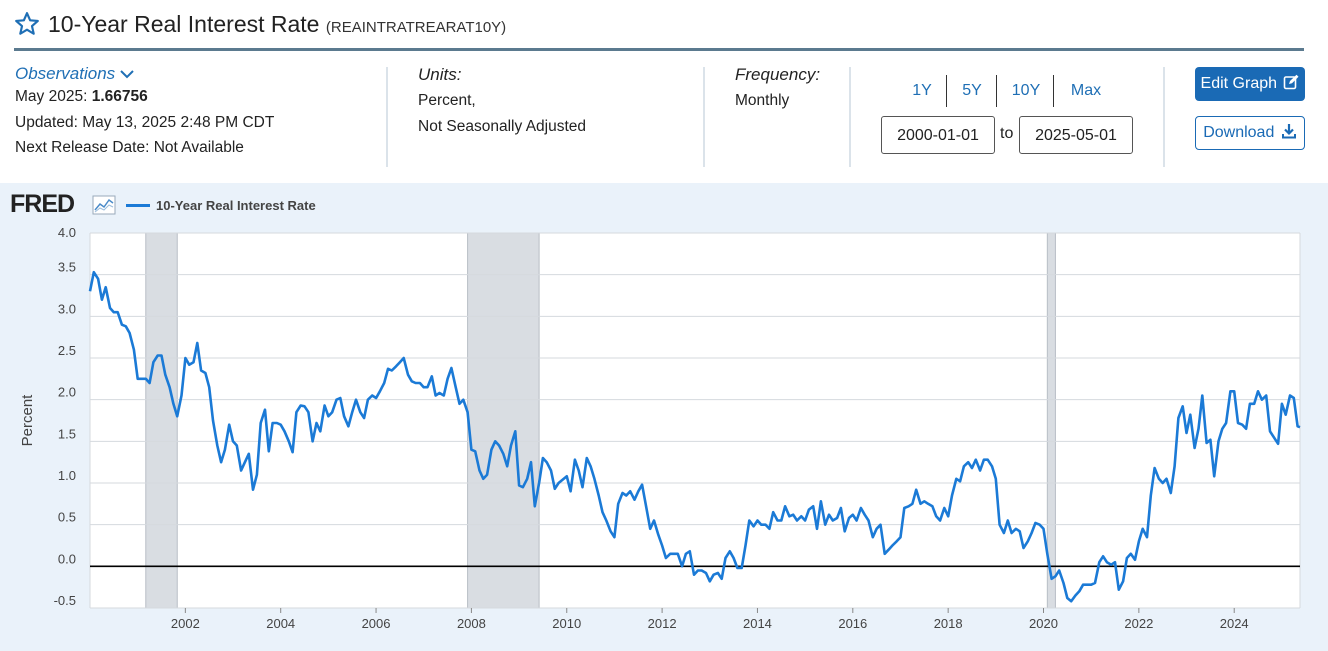 The width and height of the screenshot is (1328, 651). What do you see at coordinates (757, 623) in the screenshot?
I see `x-tick-label: 2014` at bounding box center [757, 623].